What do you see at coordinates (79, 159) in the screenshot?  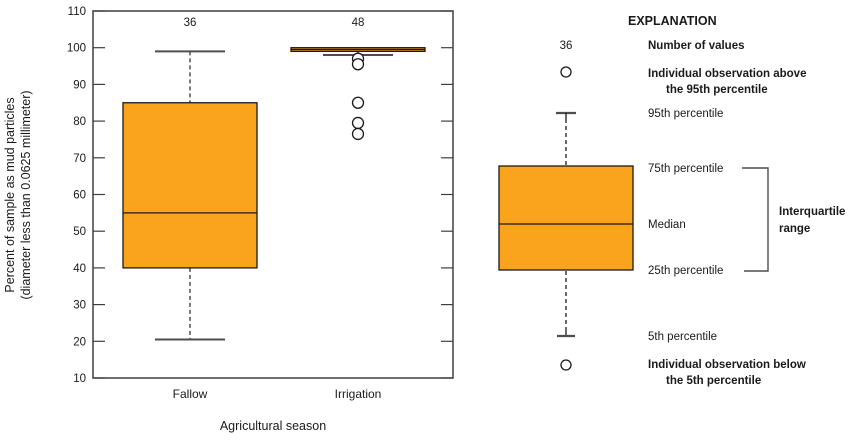 I see `y-tick-label: 70` at bounding box center [79, 159].